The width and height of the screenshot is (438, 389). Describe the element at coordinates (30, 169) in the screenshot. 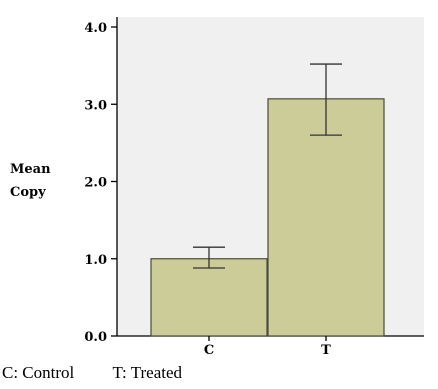

I see `y-axis-label-line-1: Mean` at that location.